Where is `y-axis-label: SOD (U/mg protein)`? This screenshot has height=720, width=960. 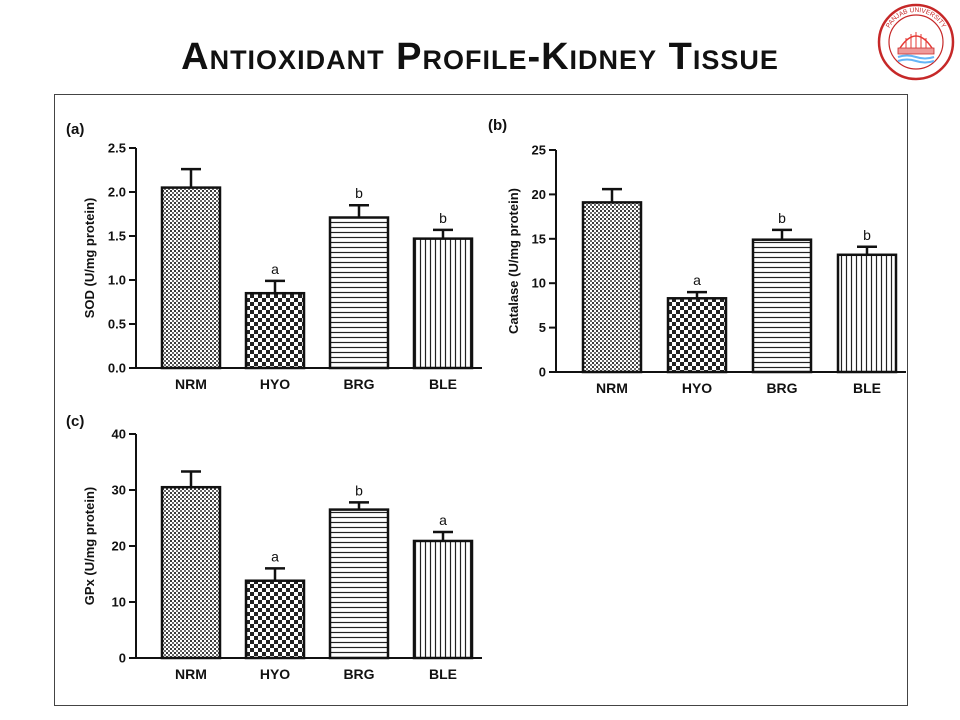
y-axis-label: SOD (U/mg protein) is located at coordinates (89, 258).